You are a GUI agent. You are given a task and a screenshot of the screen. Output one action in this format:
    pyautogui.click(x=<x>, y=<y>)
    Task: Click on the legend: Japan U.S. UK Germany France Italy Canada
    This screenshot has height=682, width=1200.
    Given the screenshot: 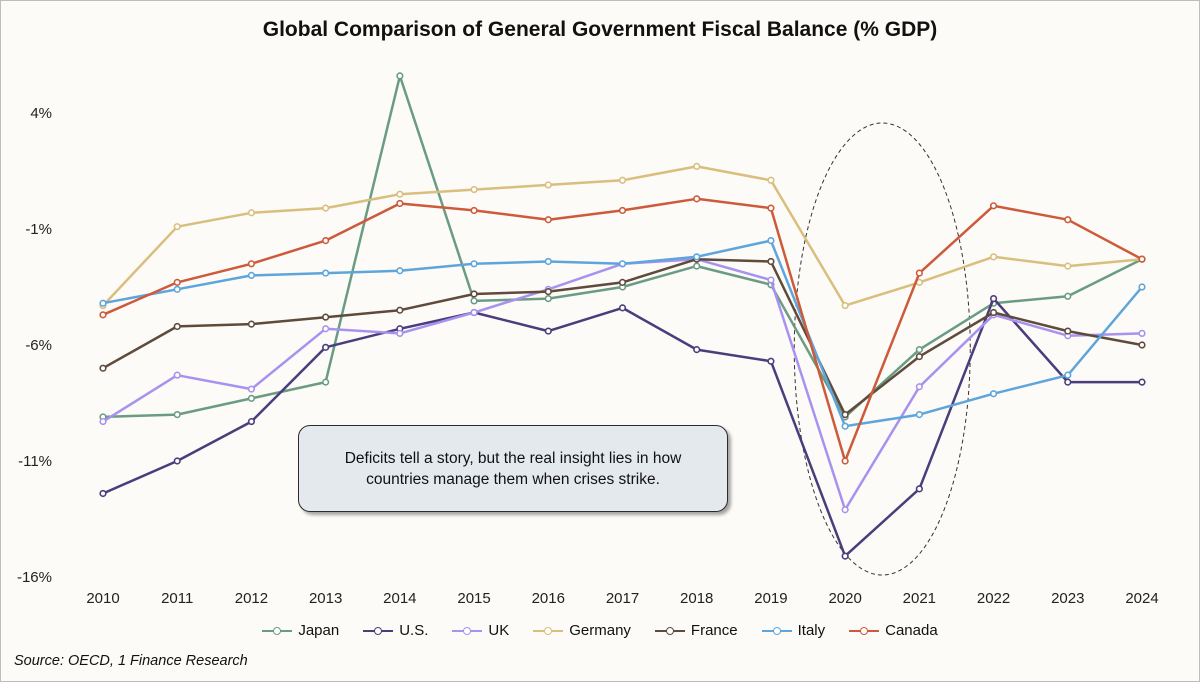 What is the action you would take?
    pyautogui.click(x=600, y=630)
    